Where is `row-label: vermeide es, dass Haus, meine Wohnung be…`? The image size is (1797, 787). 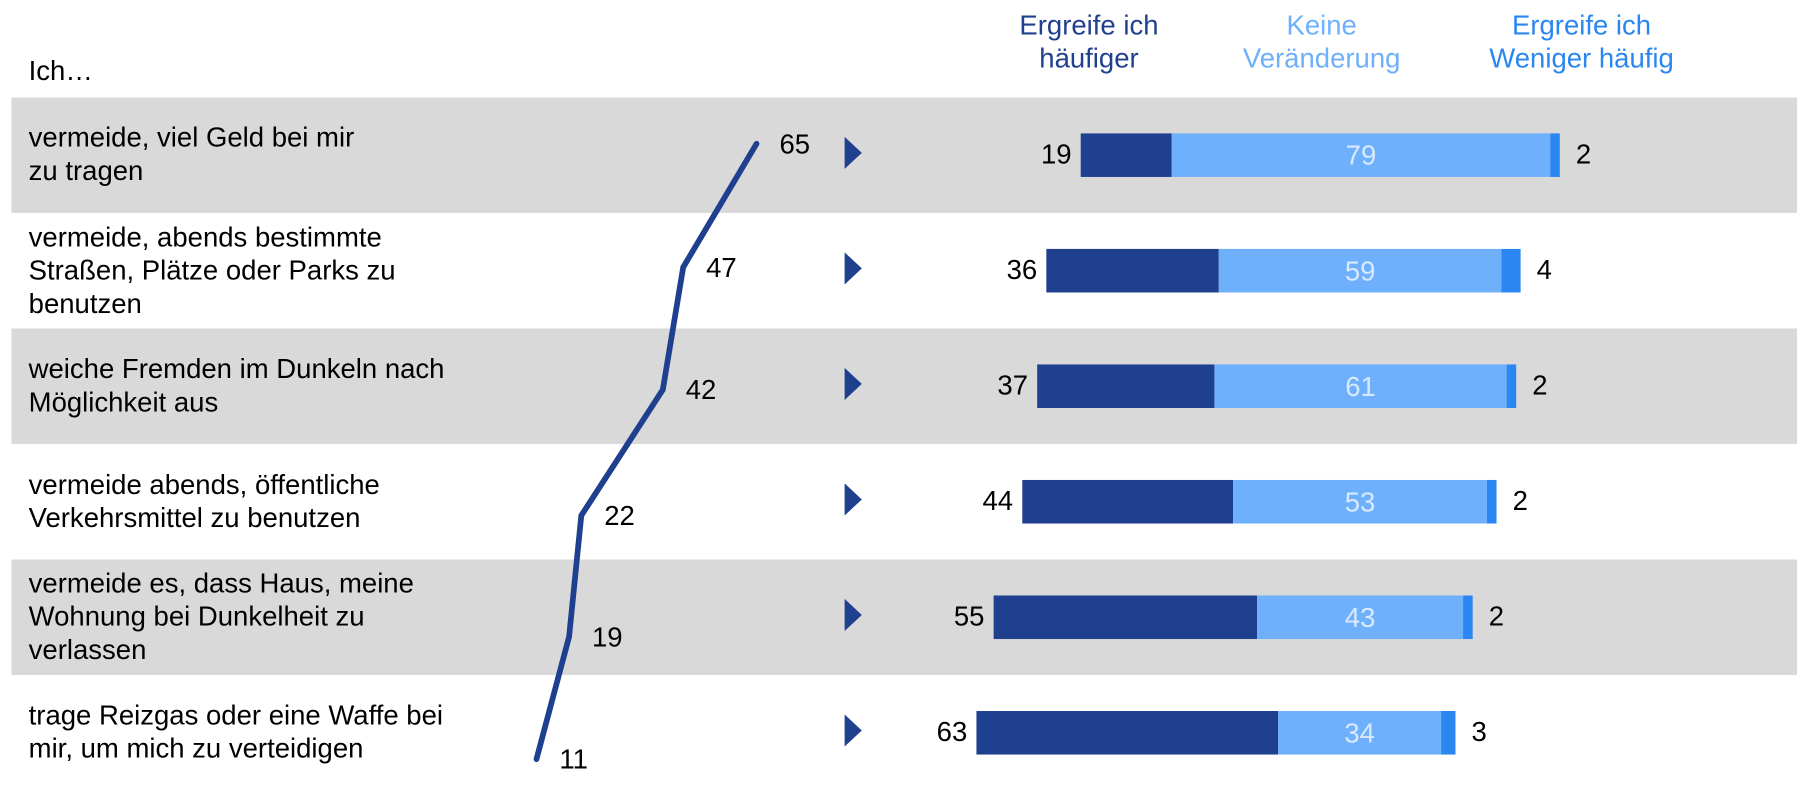 row-label: vermeide es, dass Haus, meine Wohnung be… is located at coordinates (221, 617).